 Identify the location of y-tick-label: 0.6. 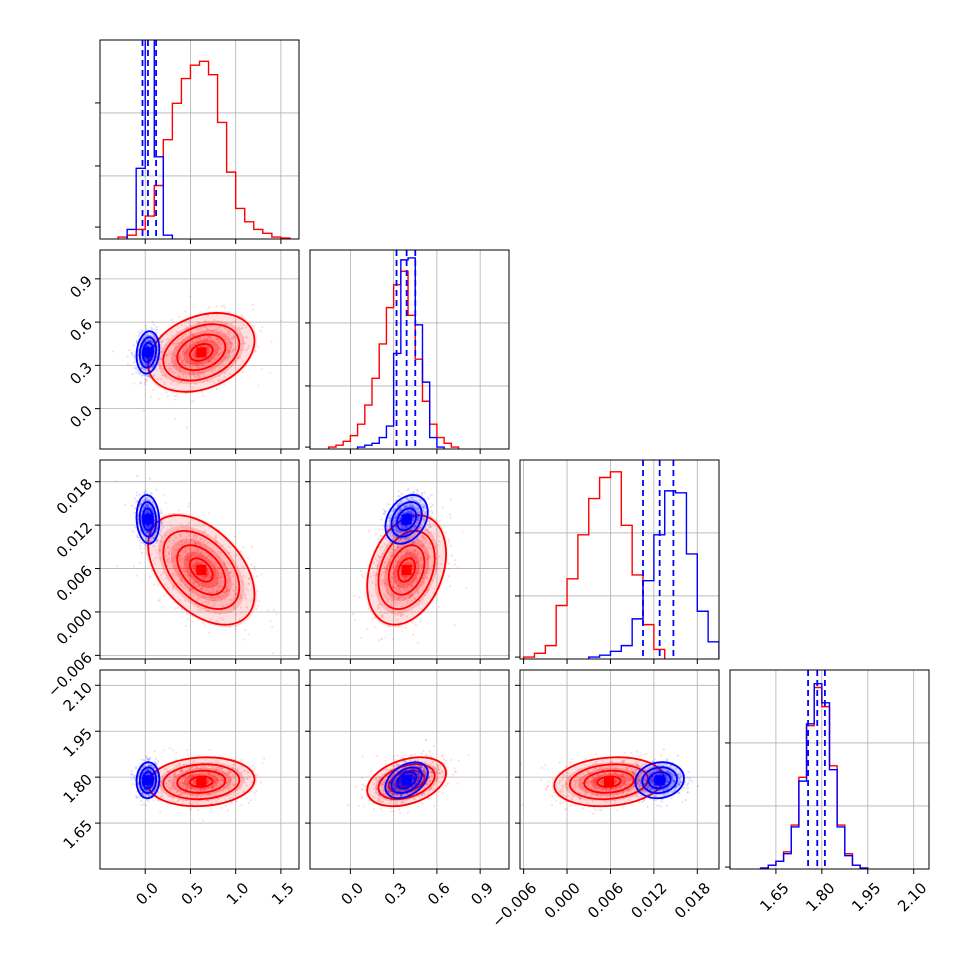
(81, 330).